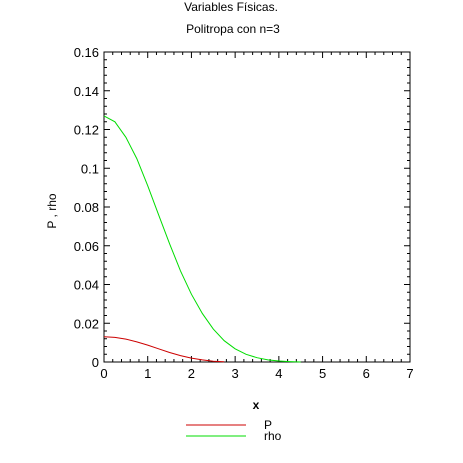  I want to click on y-axis-label: P , rho, so click(52, 210).